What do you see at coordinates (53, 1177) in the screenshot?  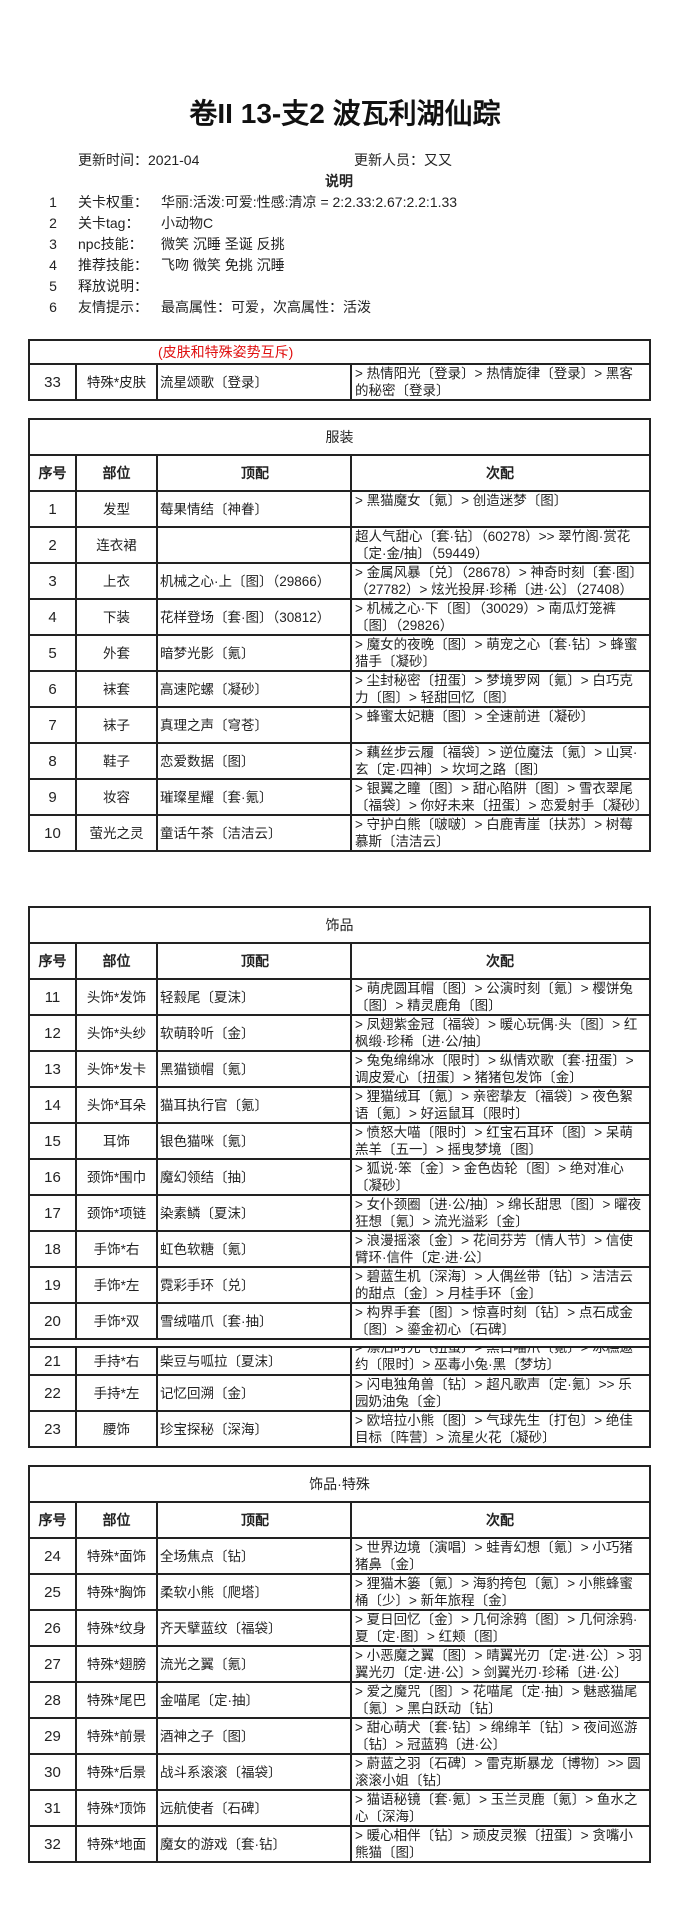 I see `row-number: 16` at bounding box center [53, 1177].